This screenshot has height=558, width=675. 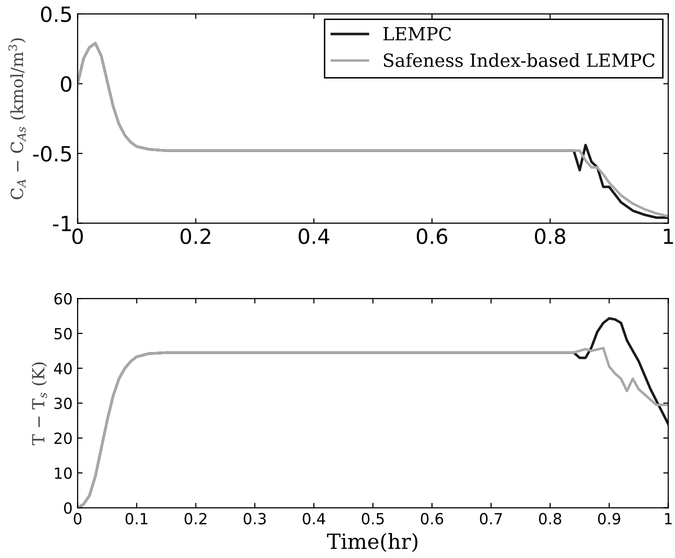 I want to click on y-tick-label: -0.5, so click(x=52, y=154).